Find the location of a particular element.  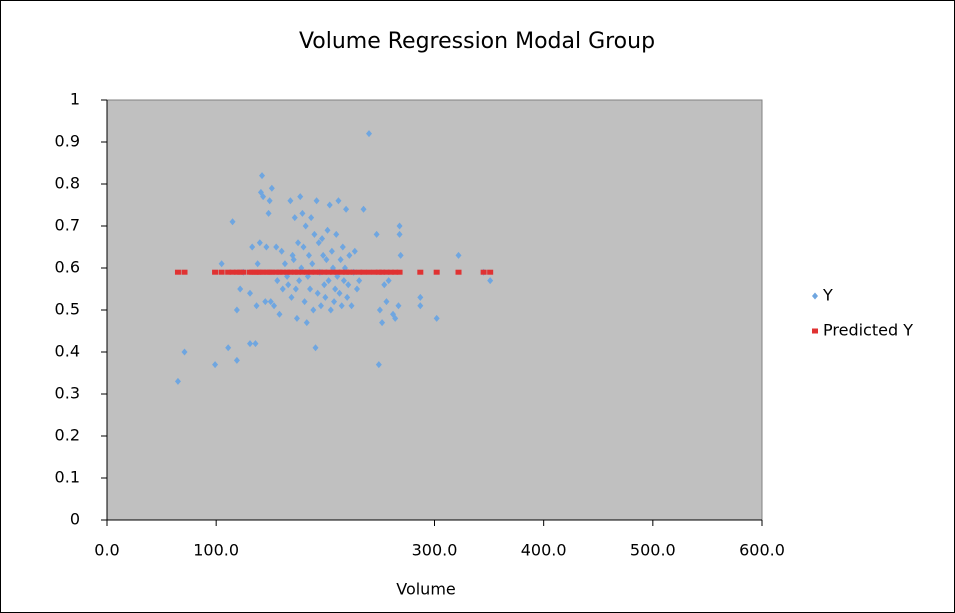

x-tick-label: 0.0 is located at coordinates (106, 550).